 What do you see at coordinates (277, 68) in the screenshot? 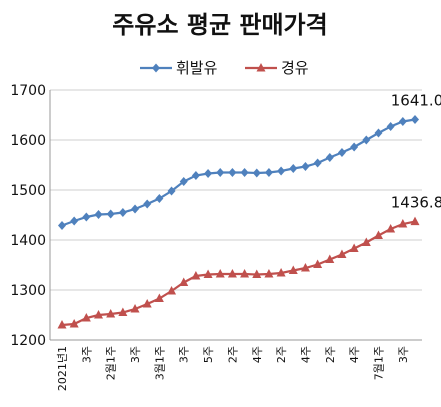
I see `legend-item: 경유` at bounding box center [277, 68].